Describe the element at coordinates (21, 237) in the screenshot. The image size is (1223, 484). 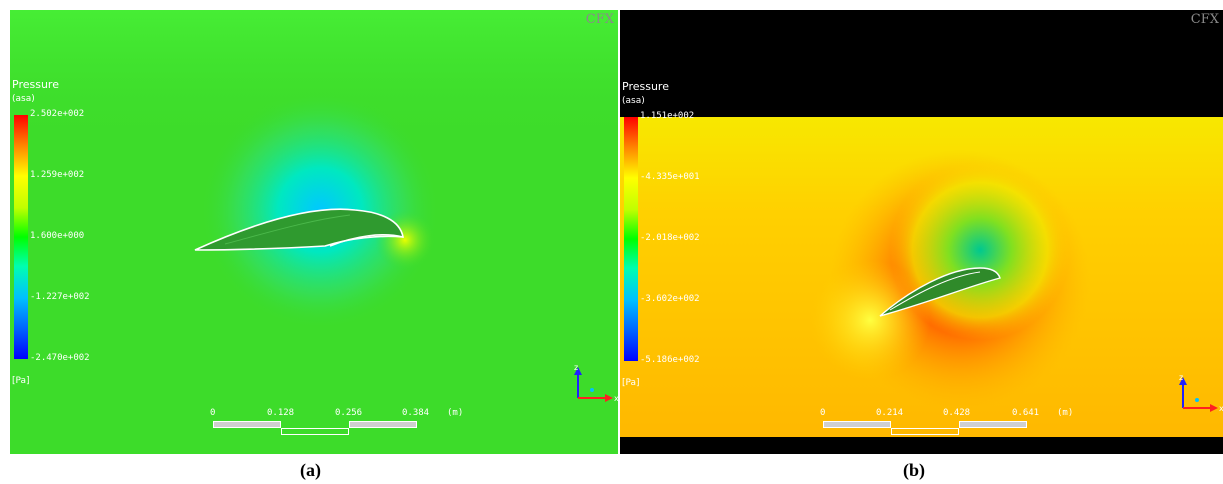
I see `colorbar-a` at that location.